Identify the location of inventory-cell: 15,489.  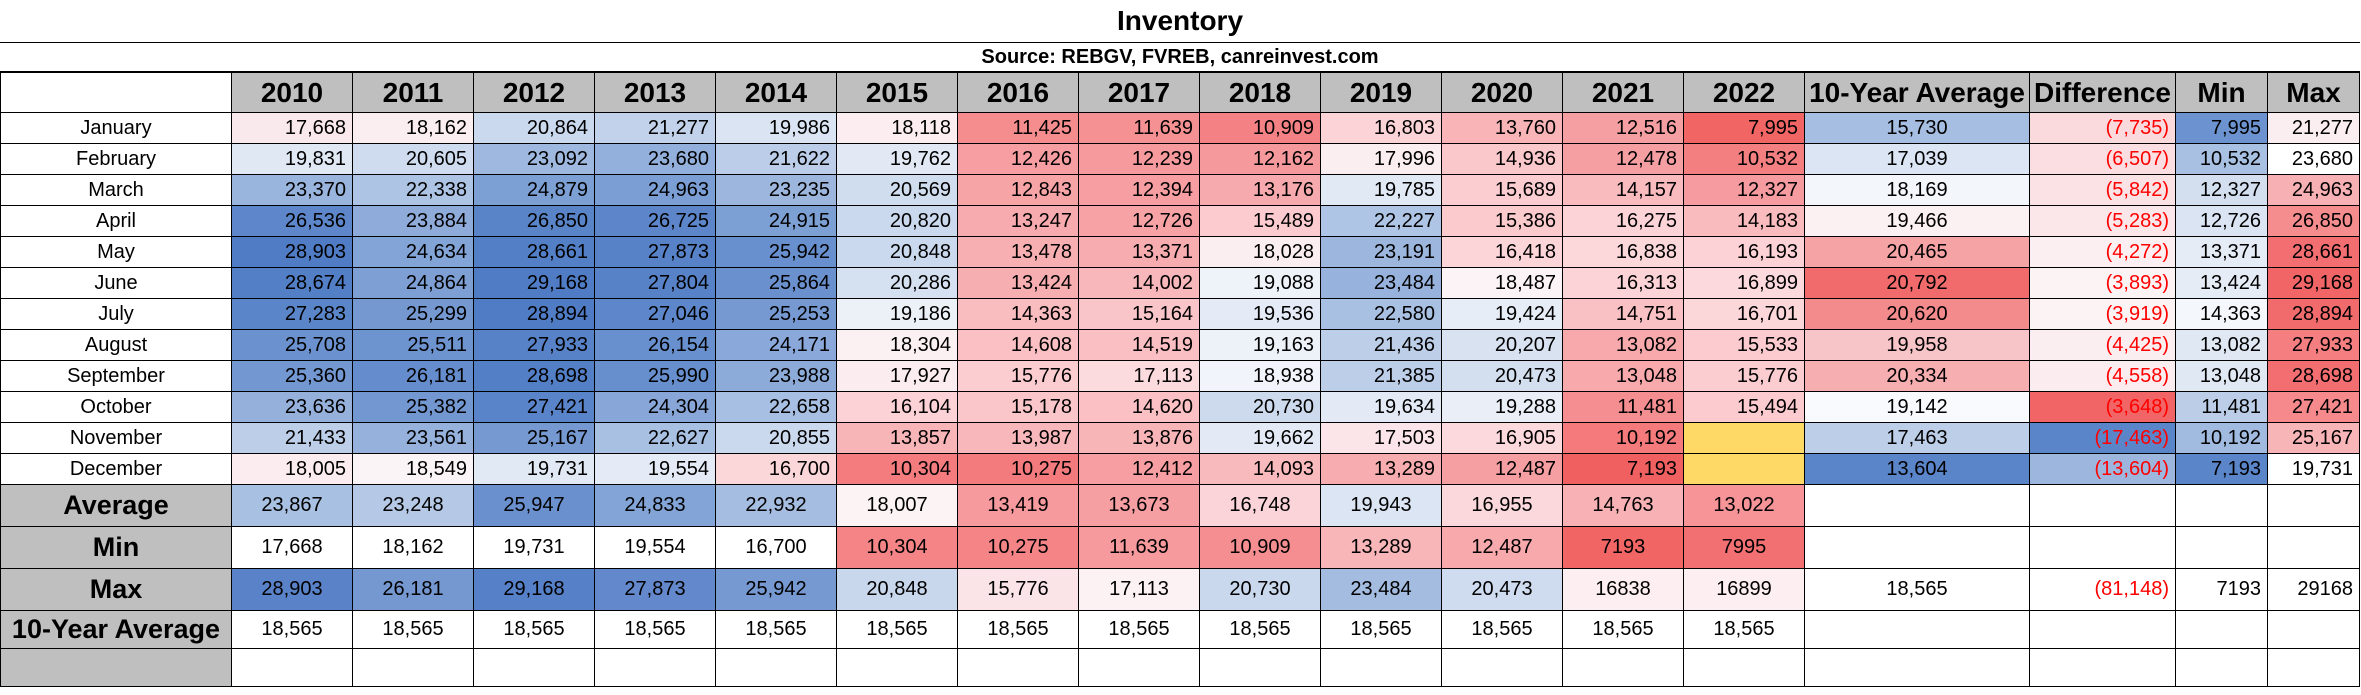
(1260, 221).